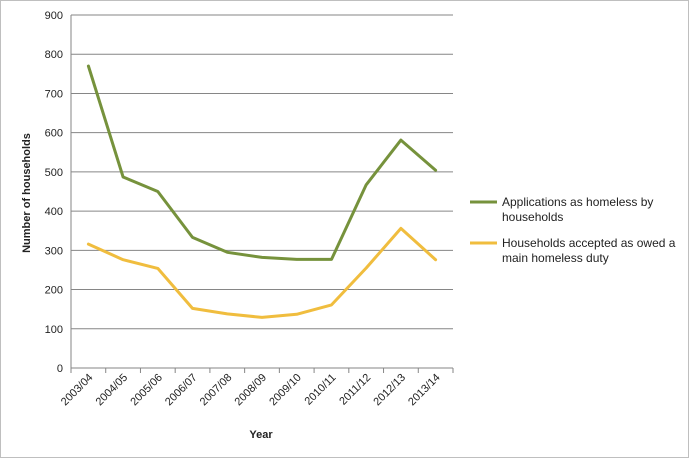  What do you see at coordinates (216, 390) in the screenshot?
I see `x-tick-label: 2007/08` at bounding box center [216, 390].